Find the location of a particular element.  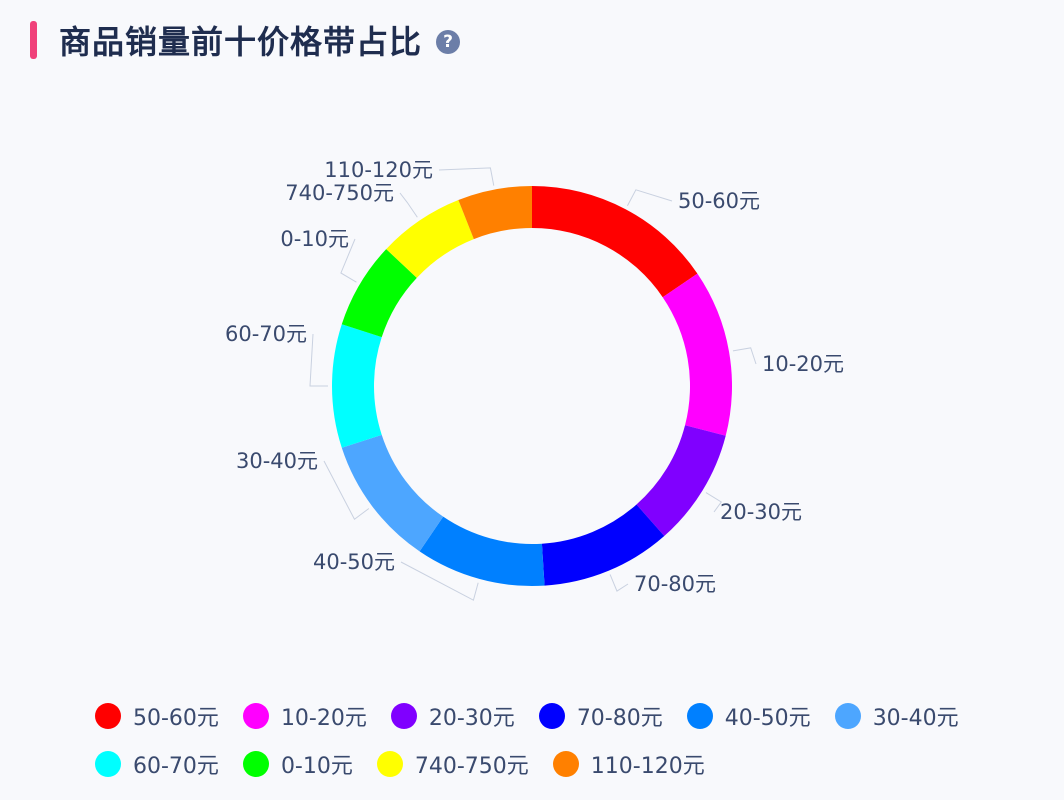

slice-label: 60-70元 is located at coordinates (266, 334).